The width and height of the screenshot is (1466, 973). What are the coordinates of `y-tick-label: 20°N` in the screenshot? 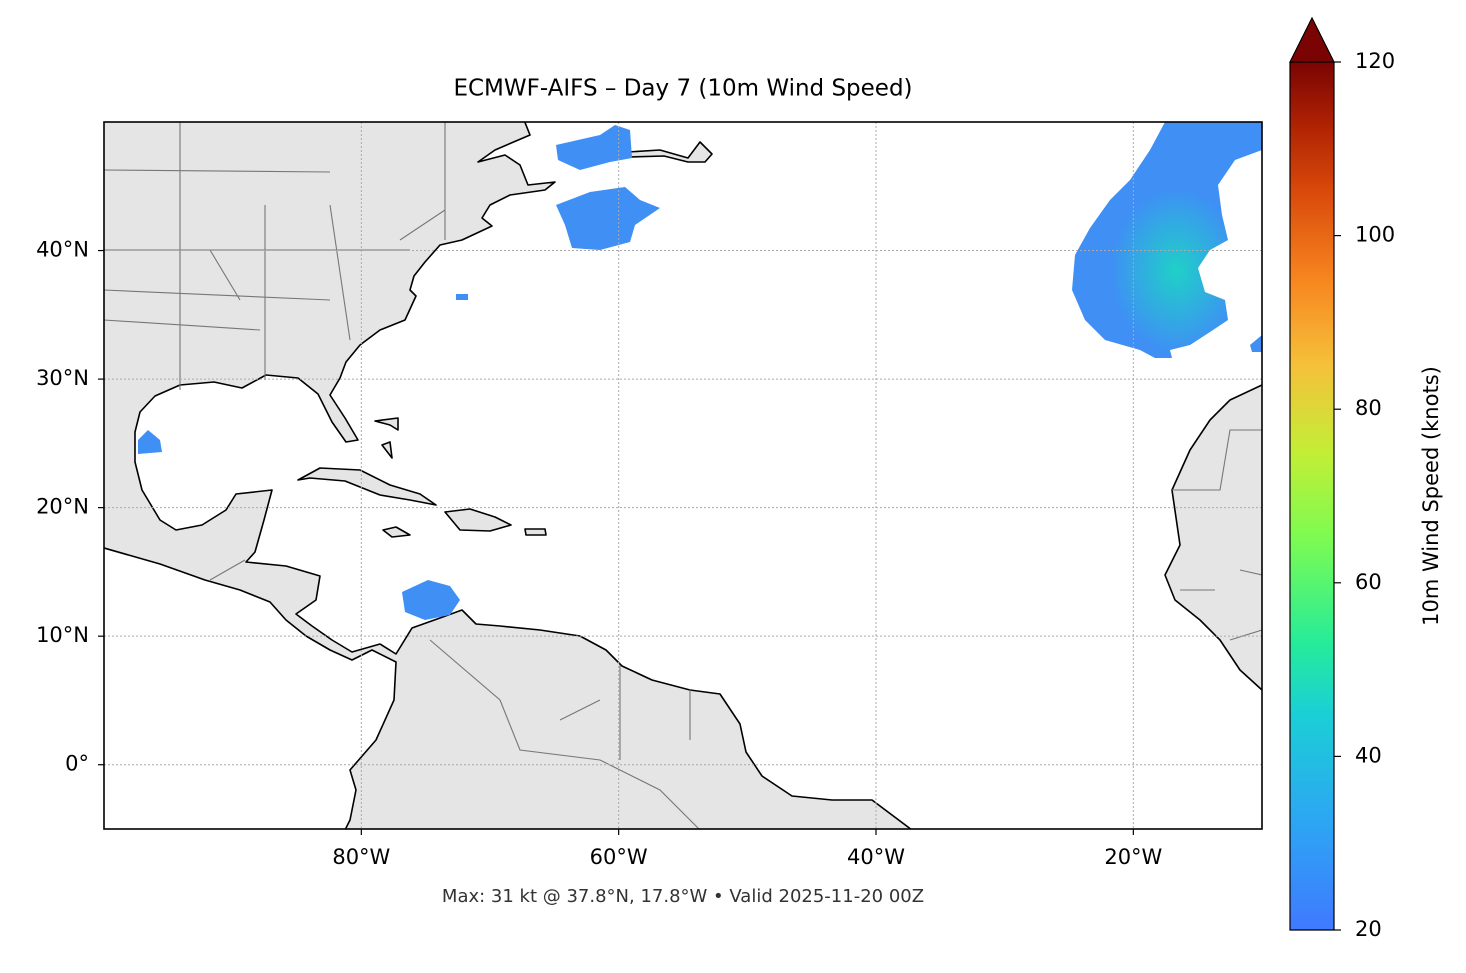 It's located at (62, 507).